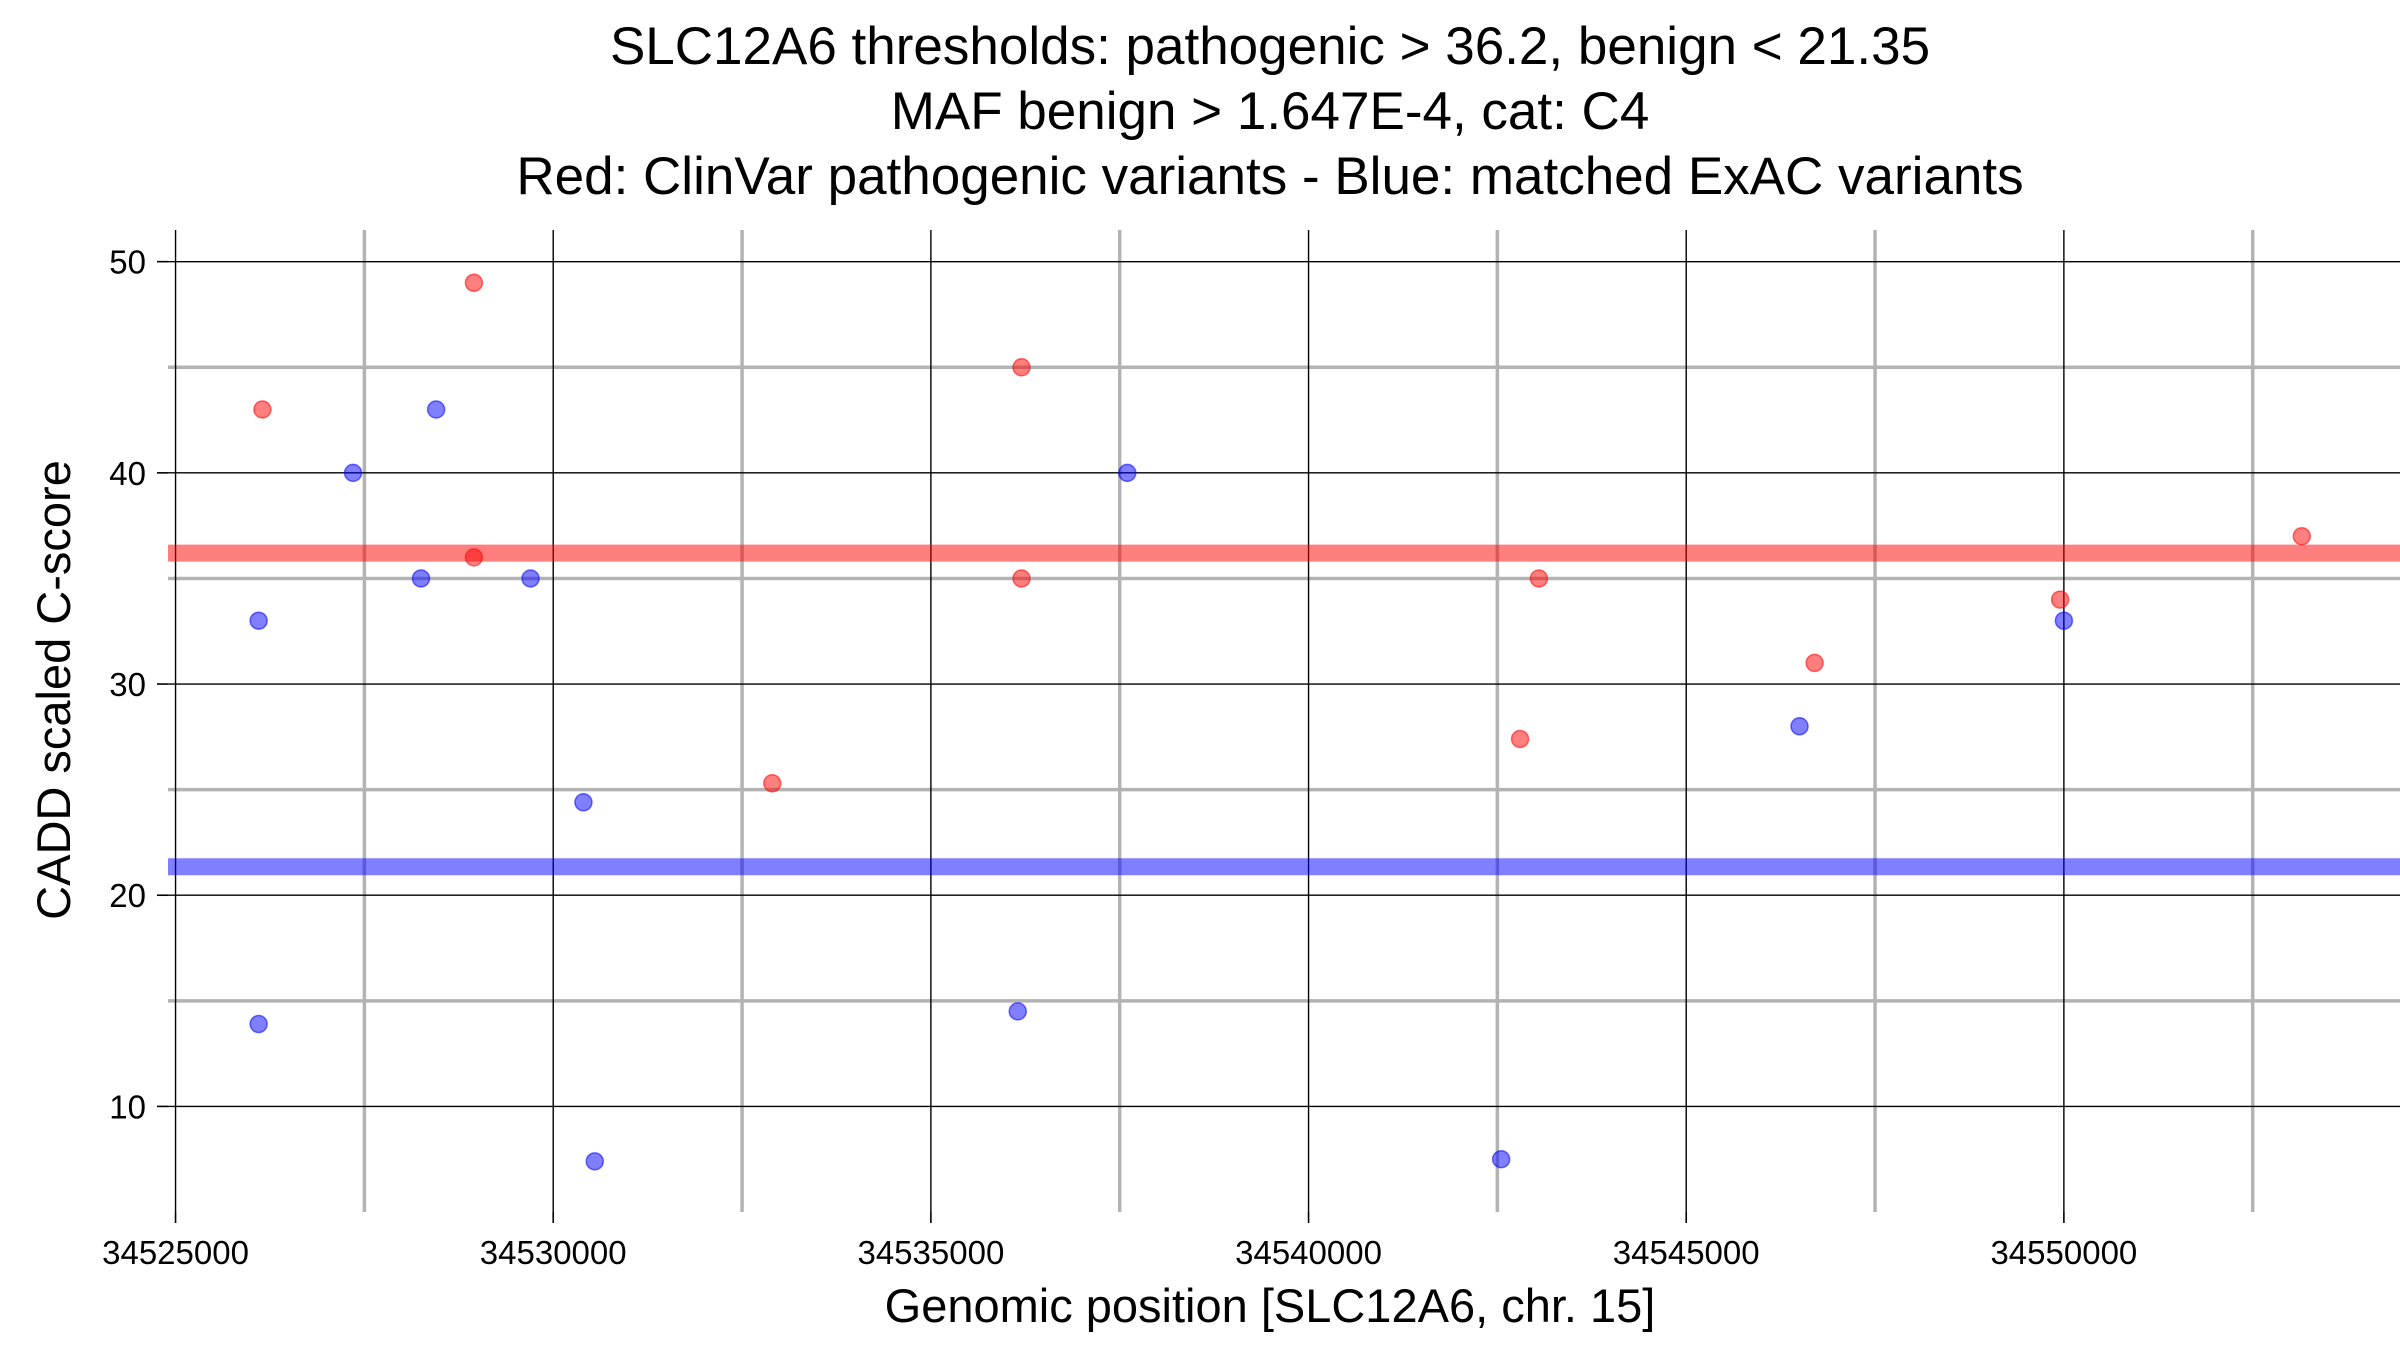 The width and height of the screenshot is (2400, 1350). I want to click on y-tick-label: 10, so click(127, 1106).